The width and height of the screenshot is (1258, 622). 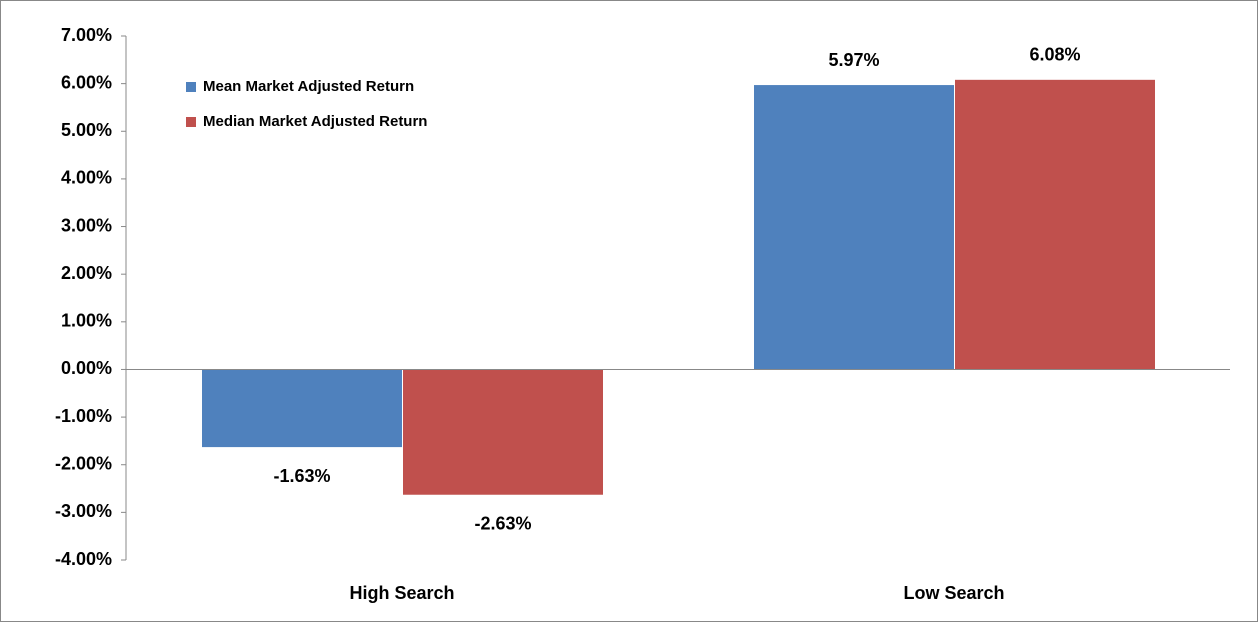 What do you see at coordinates (86, 35) in the screenshot?
I see `y-tick-label: 7.00%` at bounding box center [86, 35].